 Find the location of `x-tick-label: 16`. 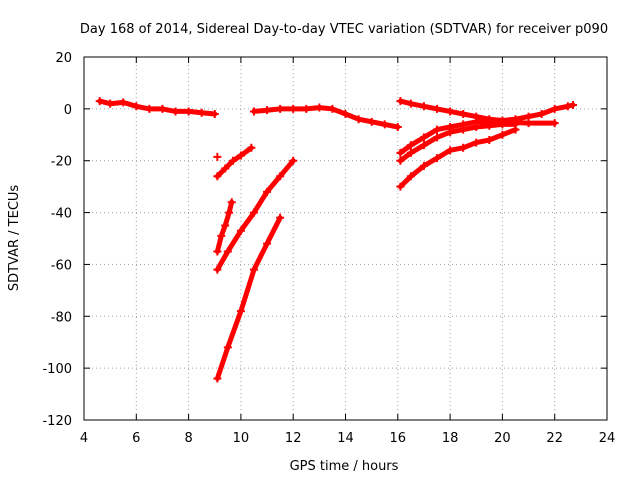

x-tick-label: 16 is located at coordinates (398, 438).